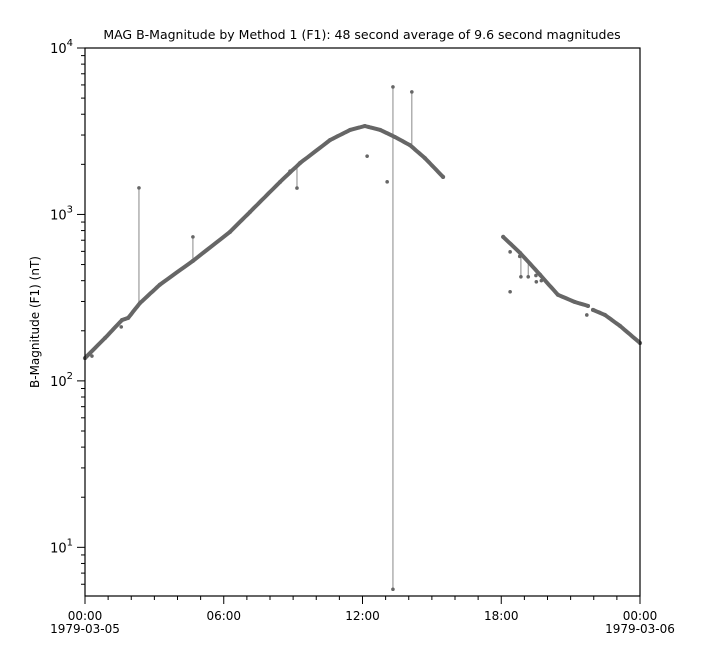  Describe the element at coordinates (85, 629) in the screenshot. I see `x-tick-date-label: 1979-03-05` at that location.